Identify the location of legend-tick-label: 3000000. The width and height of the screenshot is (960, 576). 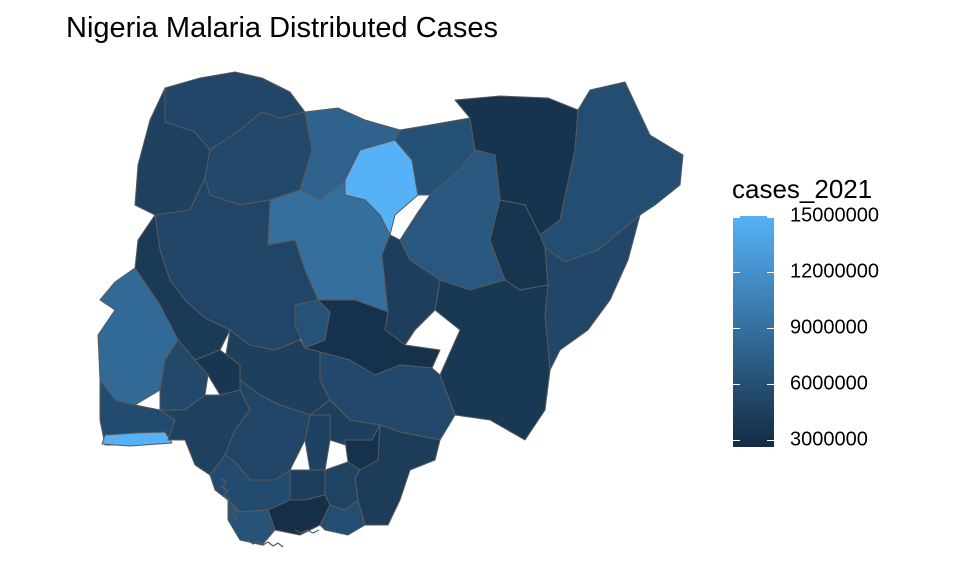
(829, 439).